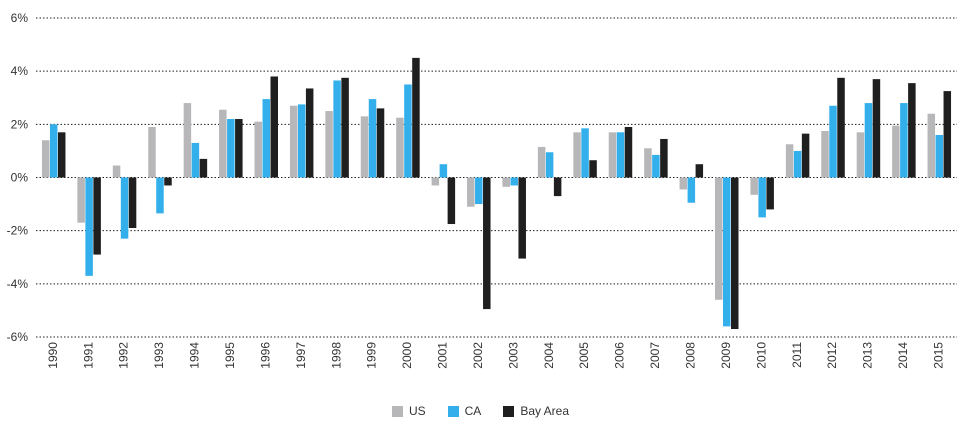  Describe the element at coordinates (397, 411) in the screenshot. I see `legend-swatch-us` at that location.